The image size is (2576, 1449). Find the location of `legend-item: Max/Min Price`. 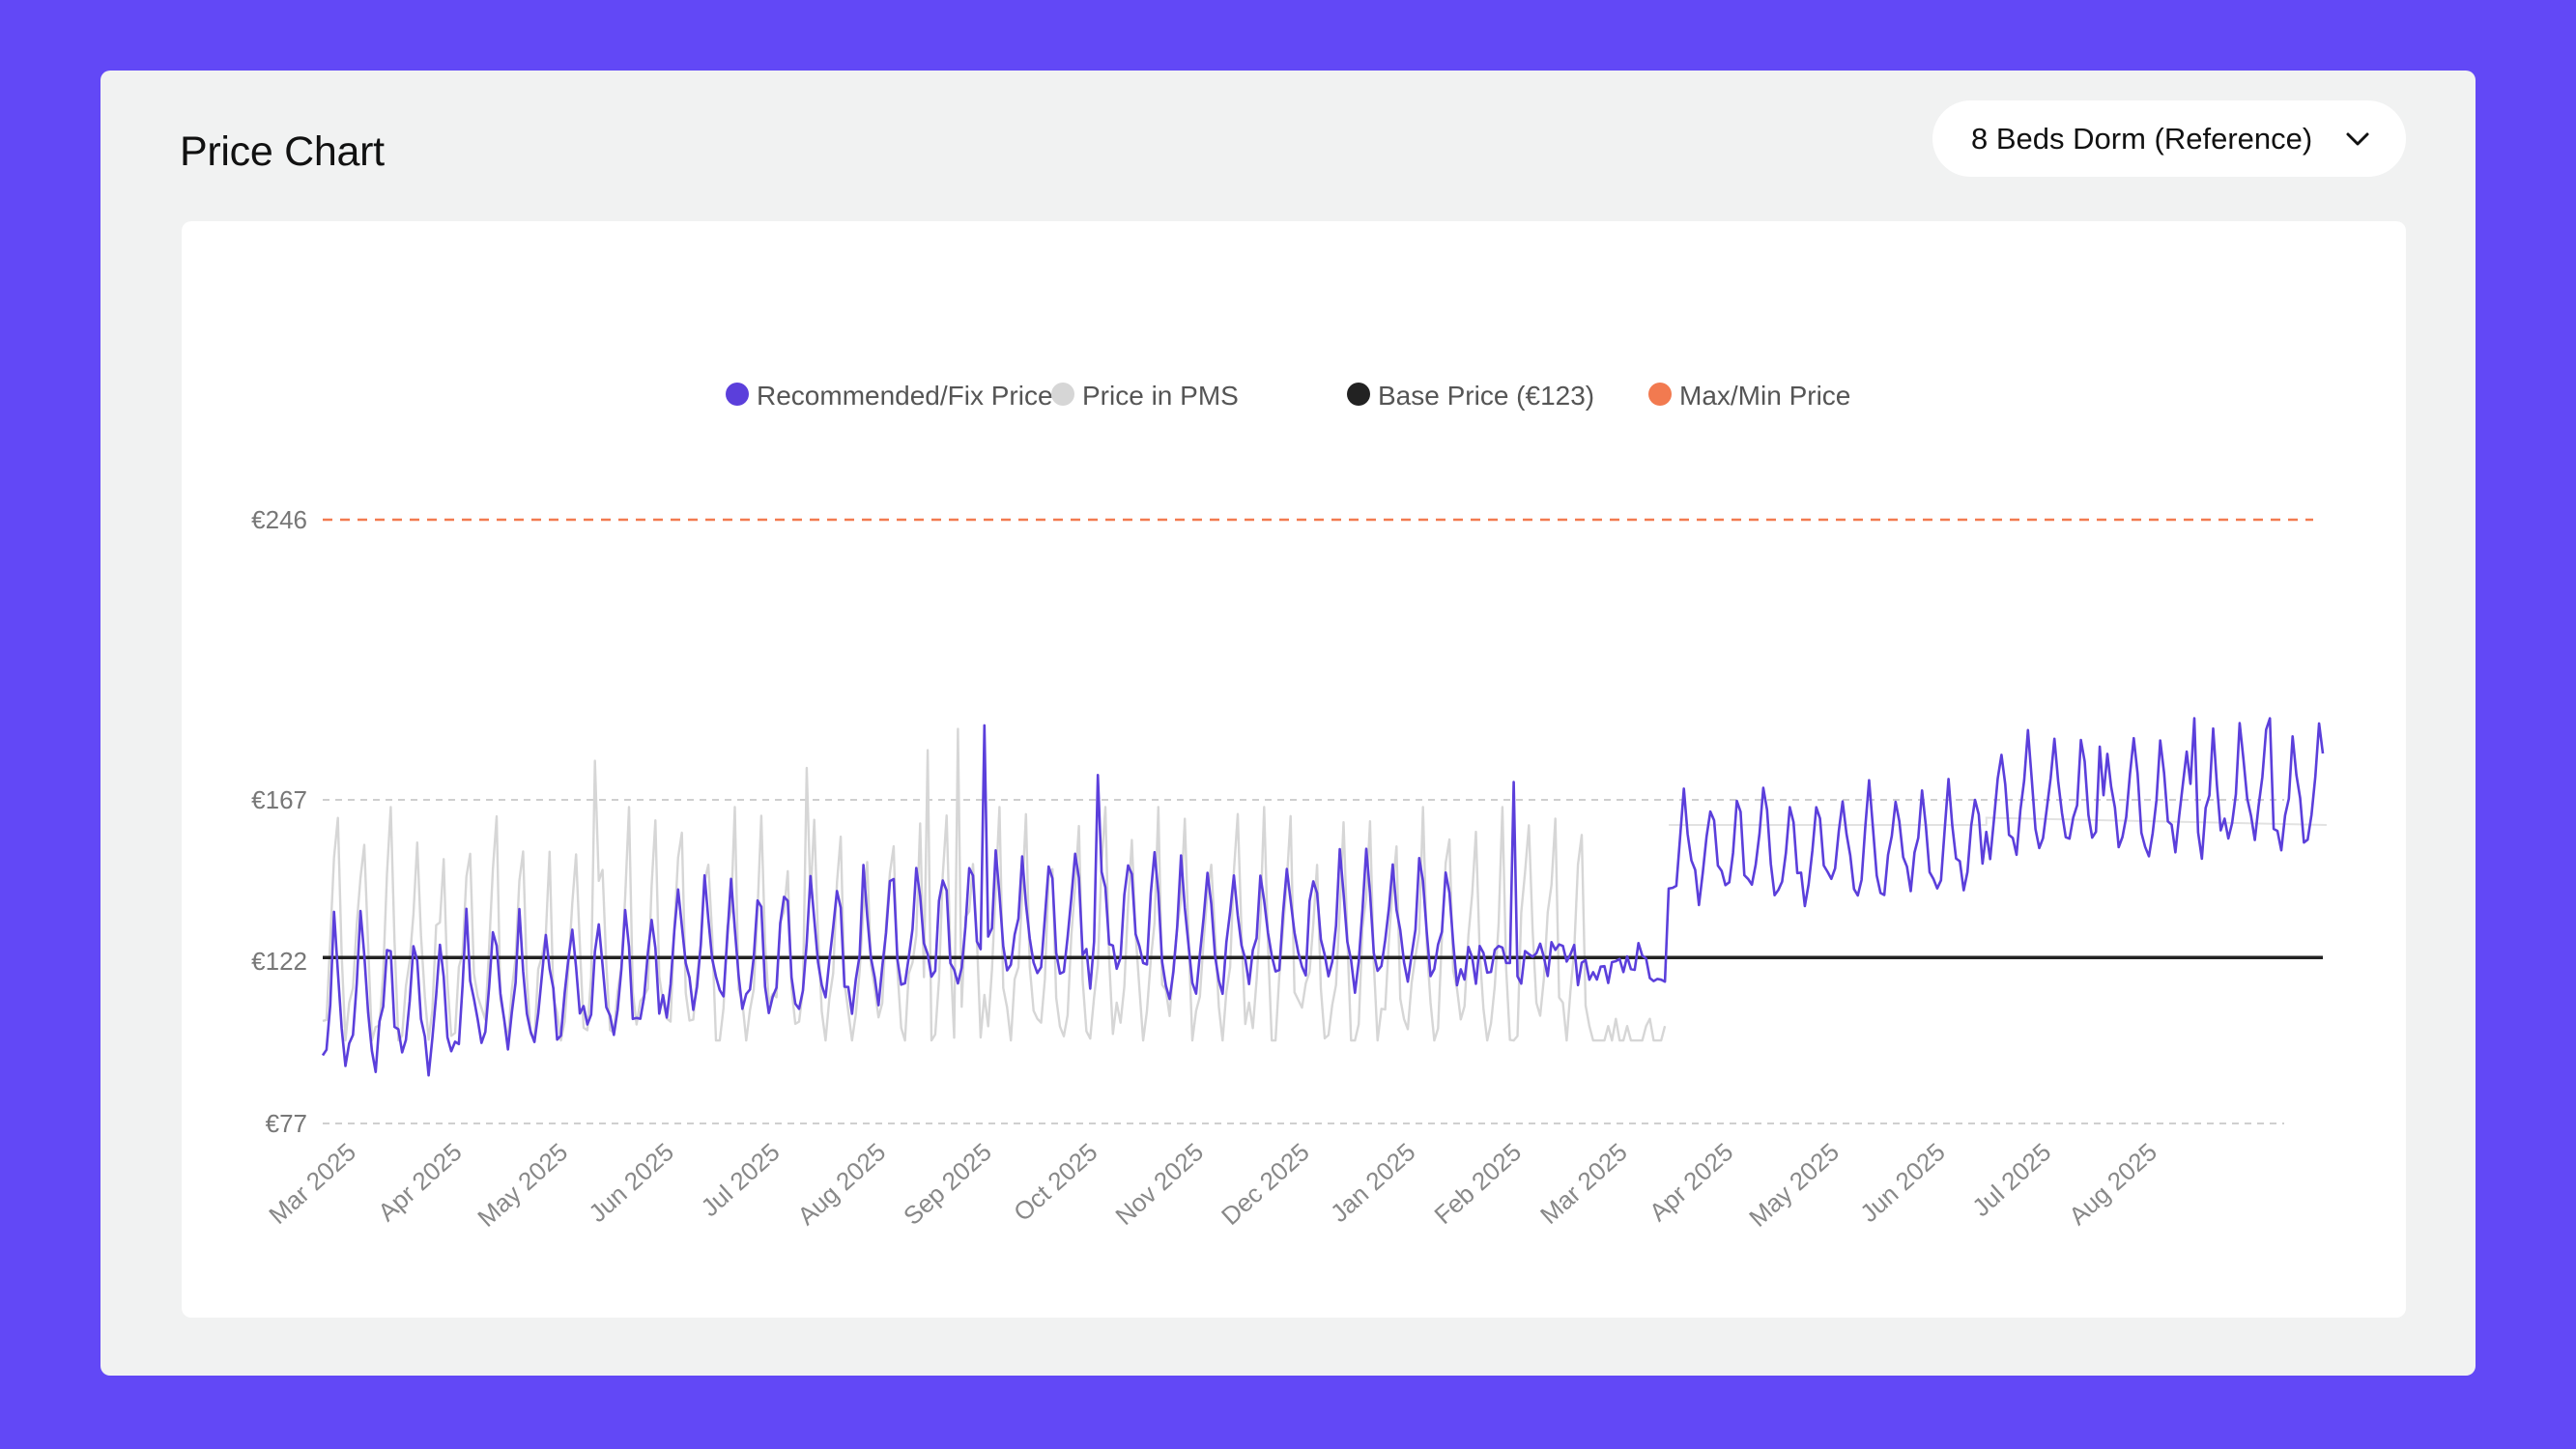

legend-item: Max/Min Price is located at coordinates (1749, 396).